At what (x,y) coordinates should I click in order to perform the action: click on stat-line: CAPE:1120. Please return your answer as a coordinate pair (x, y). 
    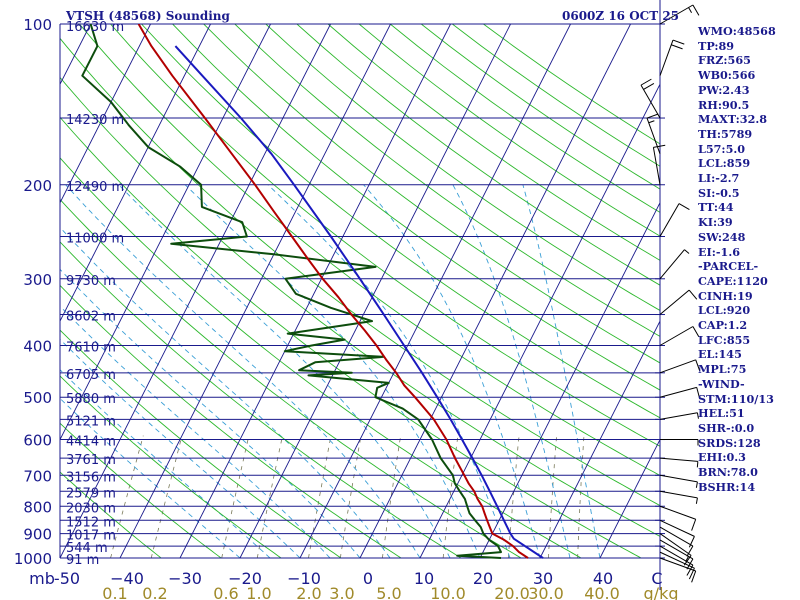
    Looking at the image, I should click on (733, 280).